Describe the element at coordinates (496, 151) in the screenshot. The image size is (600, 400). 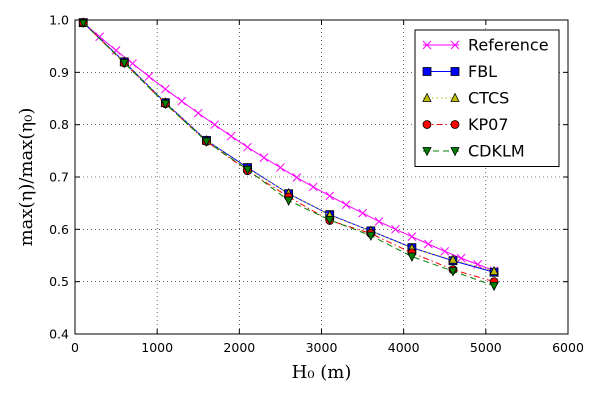
I see `legend-label: CDKLM` at that location.